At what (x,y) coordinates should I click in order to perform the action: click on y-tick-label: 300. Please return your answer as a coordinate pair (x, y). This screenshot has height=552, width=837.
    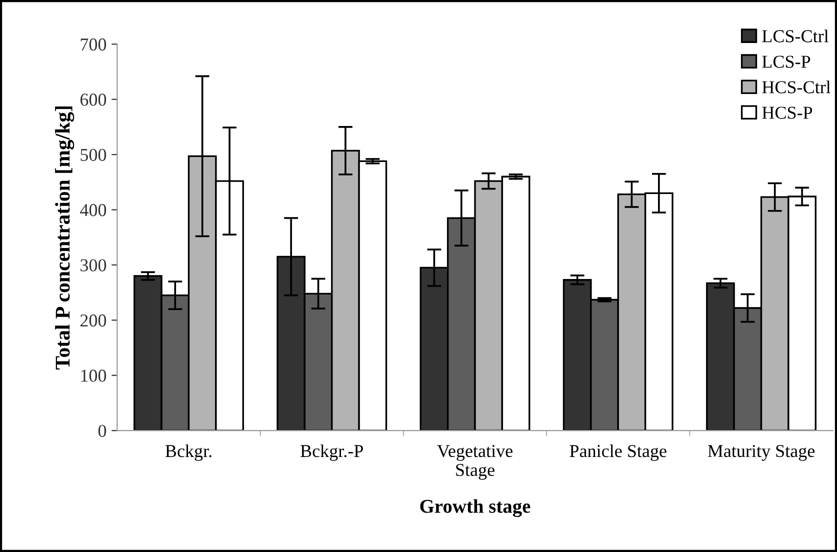
    Looking at the image, I should click on (93, 265).